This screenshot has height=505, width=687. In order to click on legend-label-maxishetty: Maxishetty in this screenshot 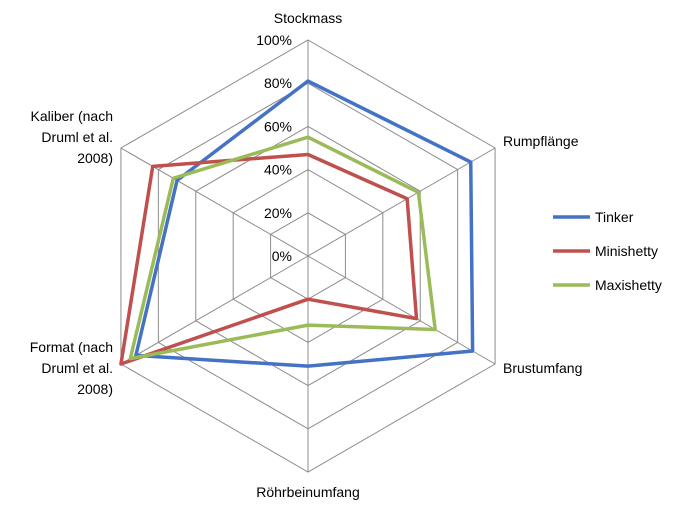, I will do `click(628, 285)`.